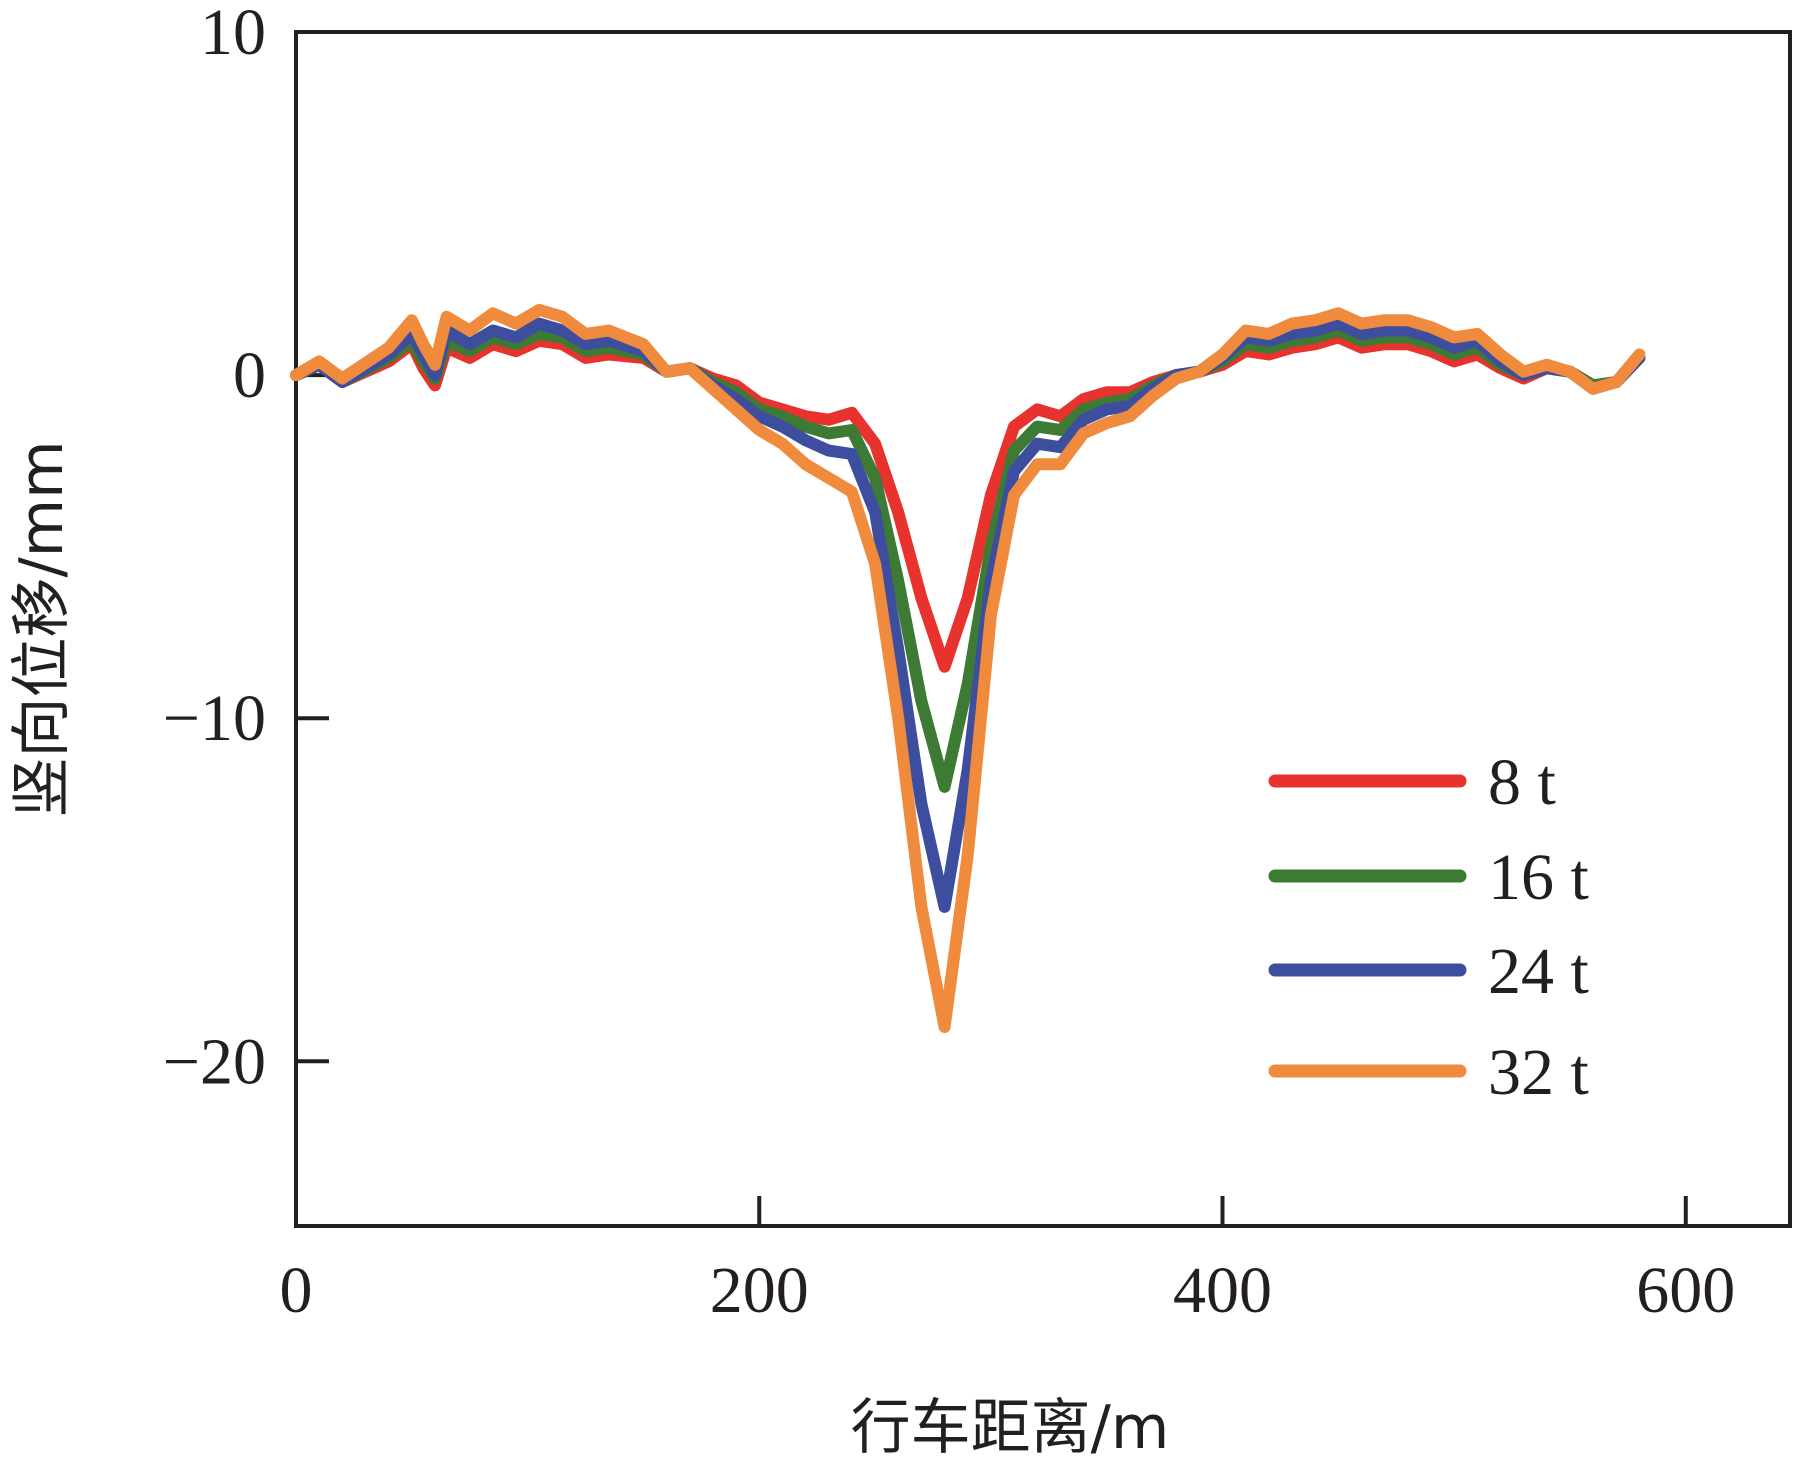 The image size is (1794, 1458). What do you see at coordinates (296, 1290) in the screenshot?
I see `x-tick-label: 0` at bounding box center [296, 1290].